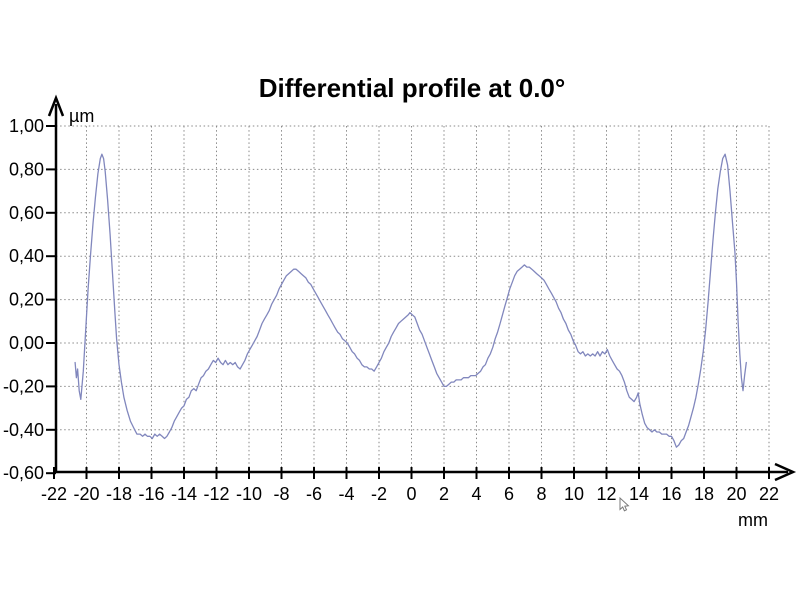 The height and width of the screenshot is (600, 800). I want to click on mouse-cursor-icon, so click(624, 504).